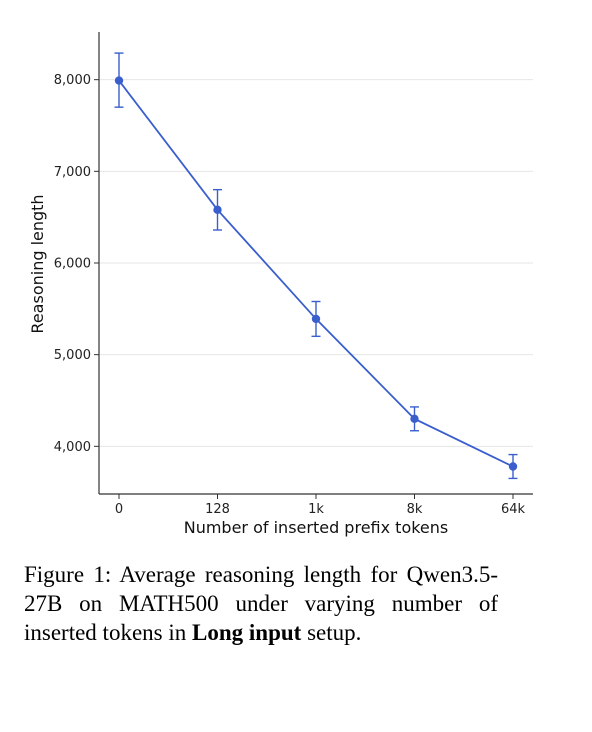 The width and height of the screenshot is (592, 732). I want to click on caption-bold-text: Long input, so click(247, 632).